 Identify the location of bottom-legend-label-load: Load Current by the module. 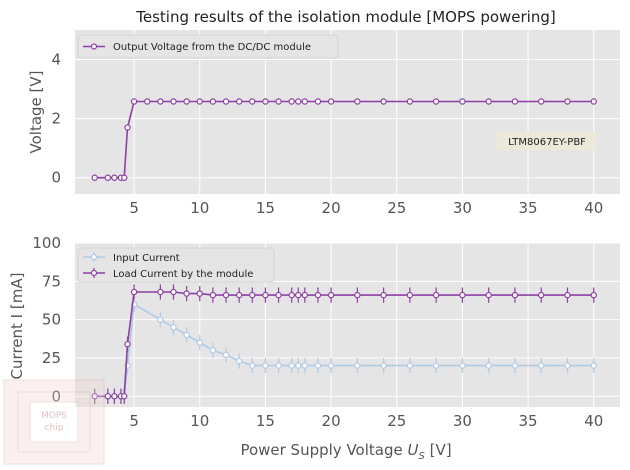
(183, 274).